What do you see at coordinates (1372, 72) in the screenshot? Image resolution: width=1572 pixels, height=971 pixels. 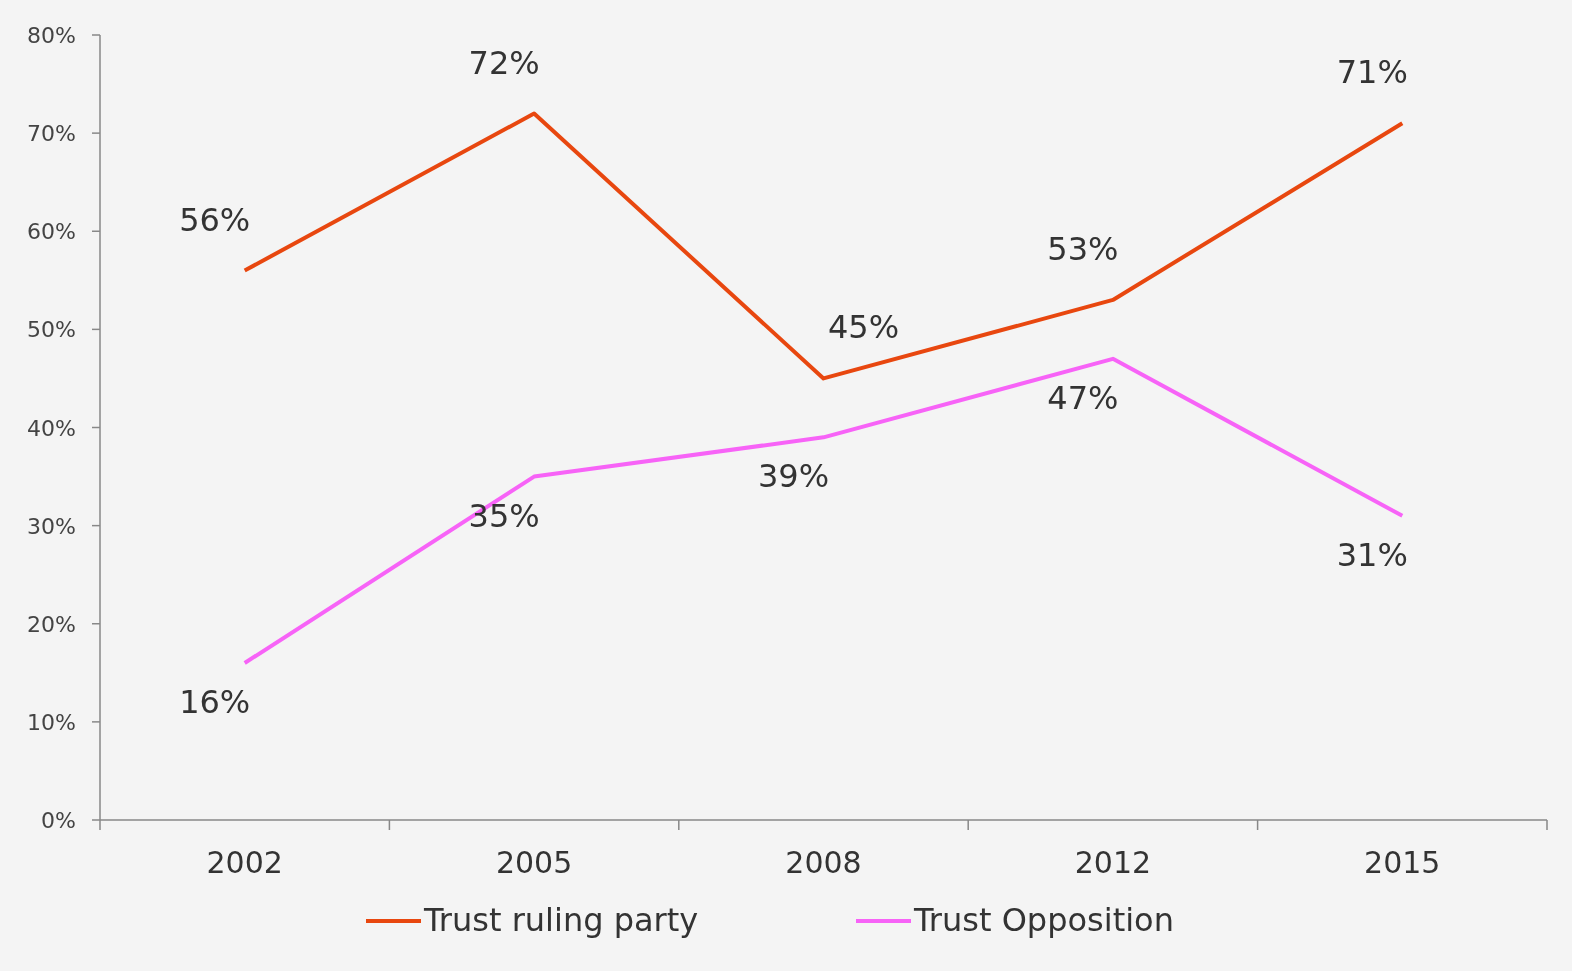 I see `data-label: 71%` at bounding box center [1372, 72].